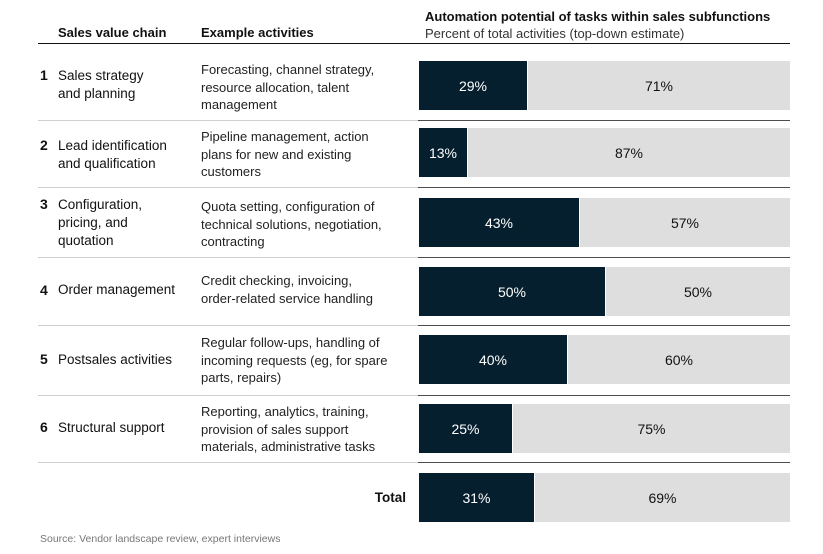 The height and width of the screenshot is (554, 823). I want to click on activity-line: plans for new and existing, so click(276, 154).